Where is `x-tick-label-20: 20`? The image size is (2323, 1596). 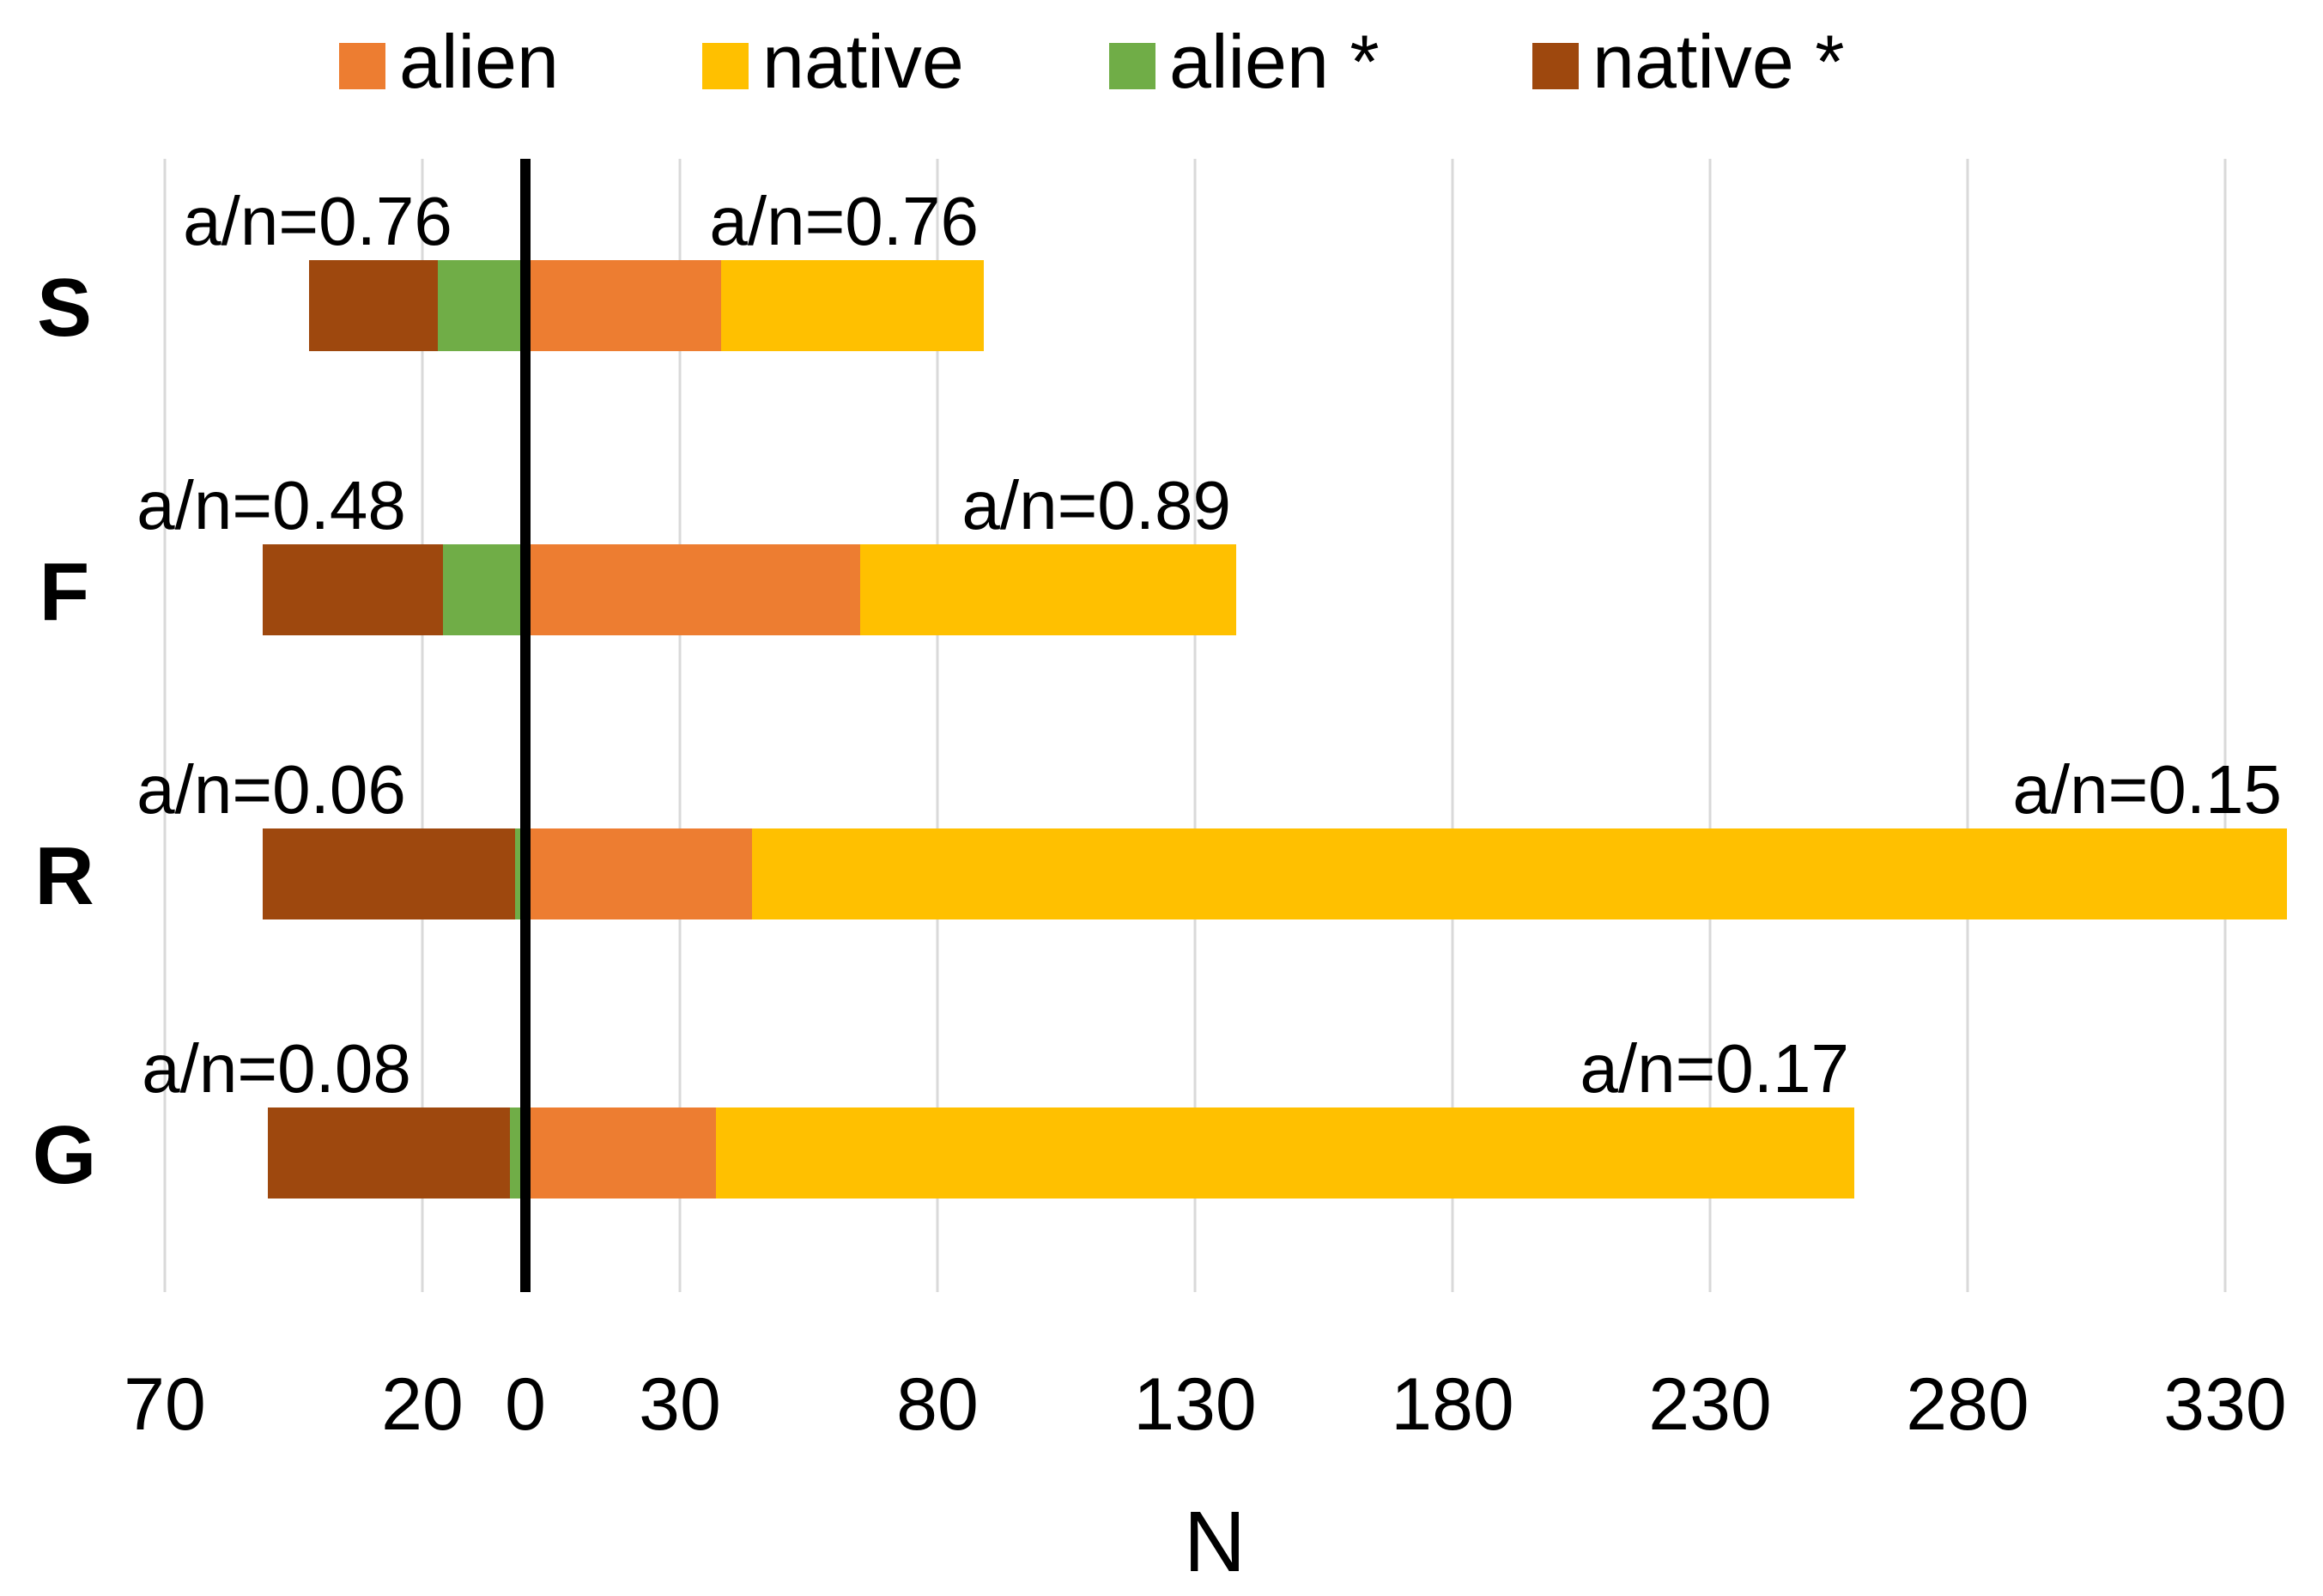
x-tick-label-20: 20 is located at coordinates (423, 1404).